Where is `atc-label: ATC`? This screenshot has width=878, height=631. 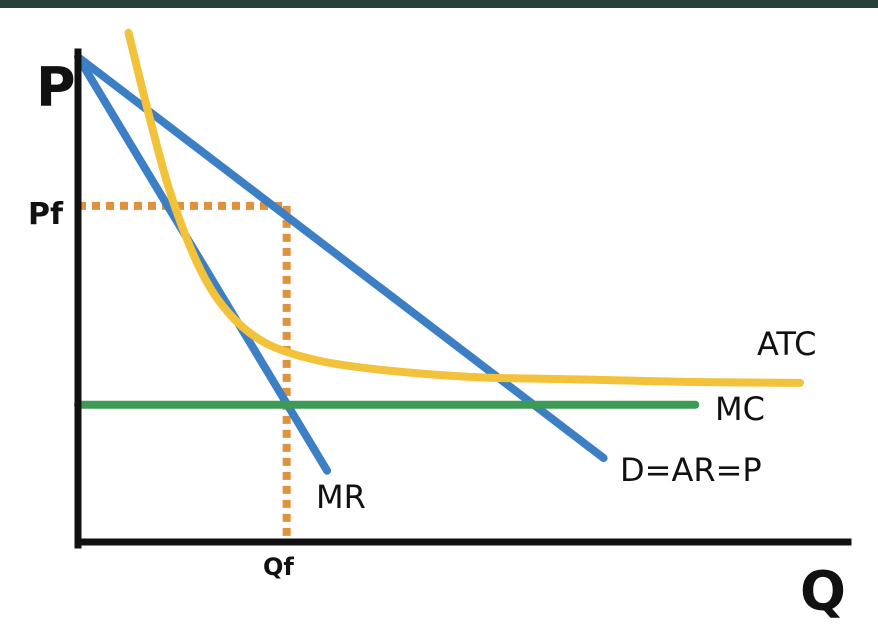
atc-label: ATC is located at coordinates (786, 344).